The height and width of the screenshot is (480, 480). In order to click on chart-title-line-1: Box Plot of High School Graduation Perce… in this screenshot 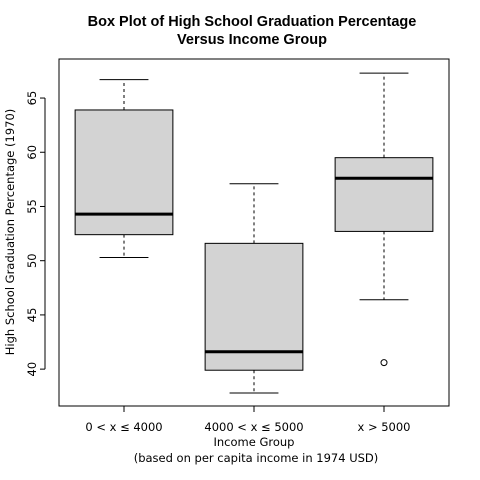, I will do `click(252, 22)`.